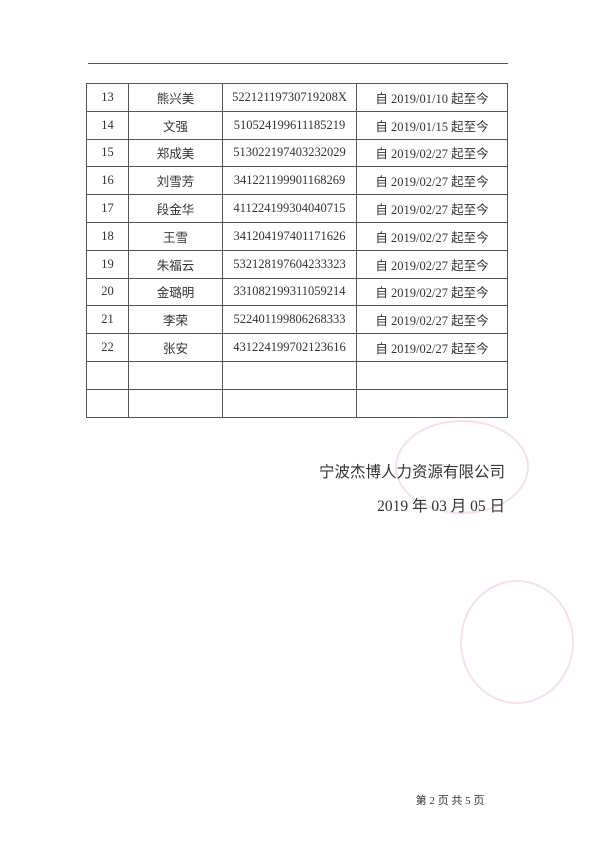 The image size is (600, 848). What do you see at coordinates (289, 181) in the screenshot?
I see `id-number: 341221199901168269` at bounding box center [289, 181].